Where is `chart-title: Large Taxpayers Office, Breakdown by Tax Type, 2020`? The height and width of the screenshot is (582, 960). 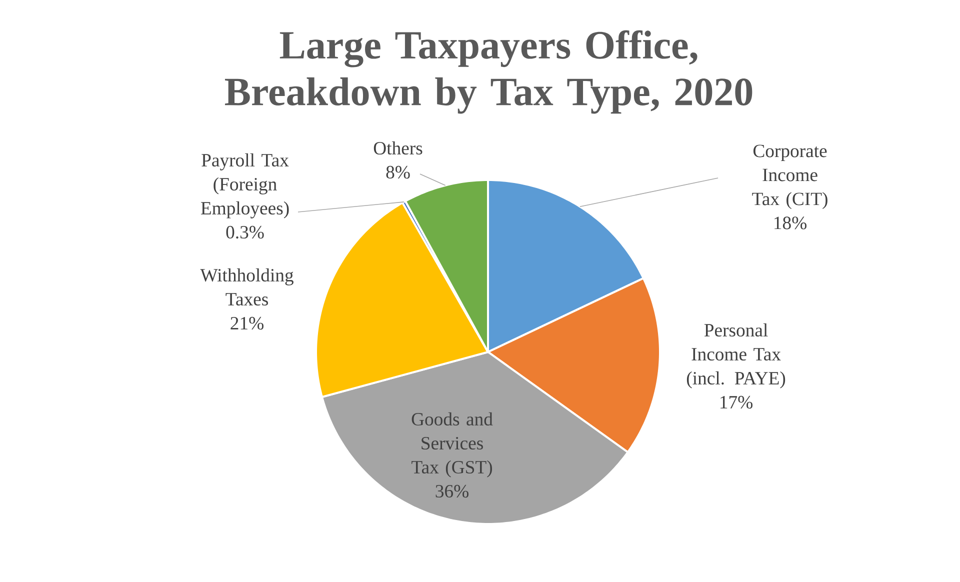 chart-title: Large Taxpayers Office, Breakdown by Tax Type, 2020 is located at coordinates (488, 72).